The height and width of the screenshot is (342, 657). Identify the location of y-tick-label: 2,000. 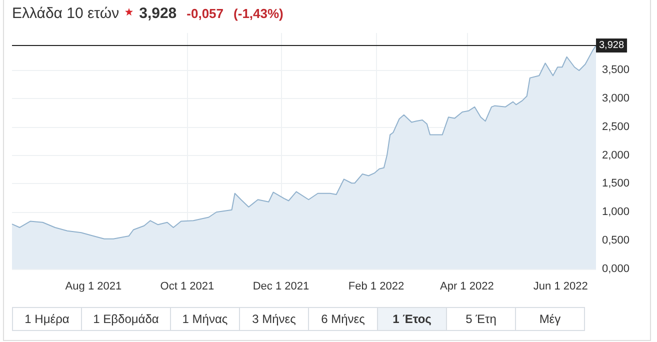
(616, 155).